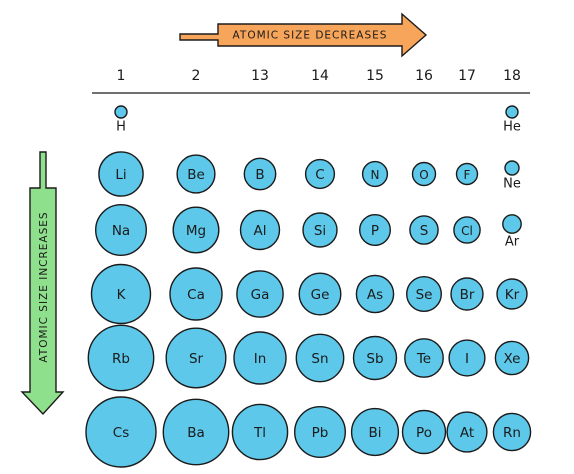 Image resolution: width=574 pixels, height=474 pixels. Describe the element at coordinates (196, 76) in the screenshot. I see `group-header-2: 2` at that location.